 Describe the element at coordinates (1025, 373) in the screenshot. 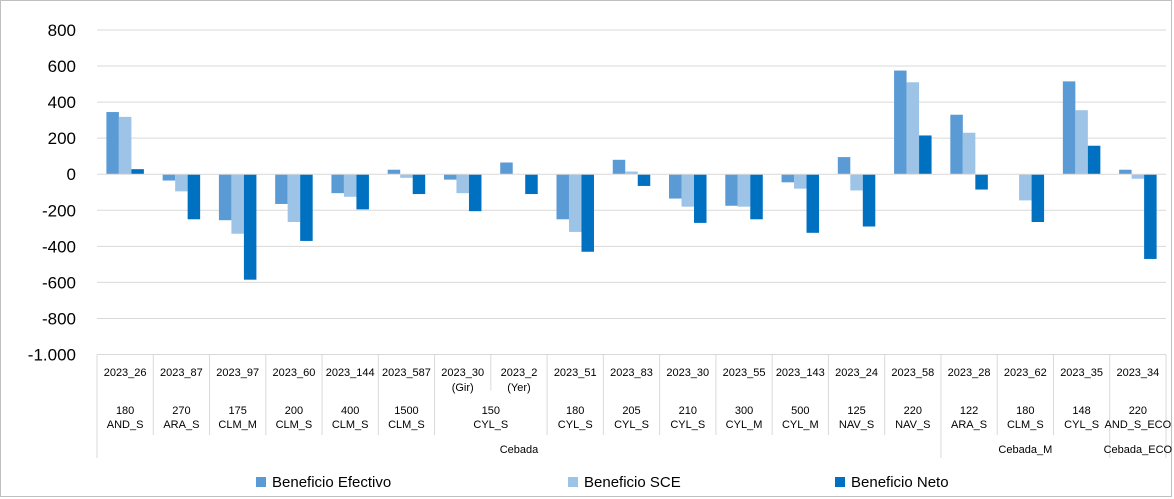

I see `x-category-code: 2023_62` at that location.